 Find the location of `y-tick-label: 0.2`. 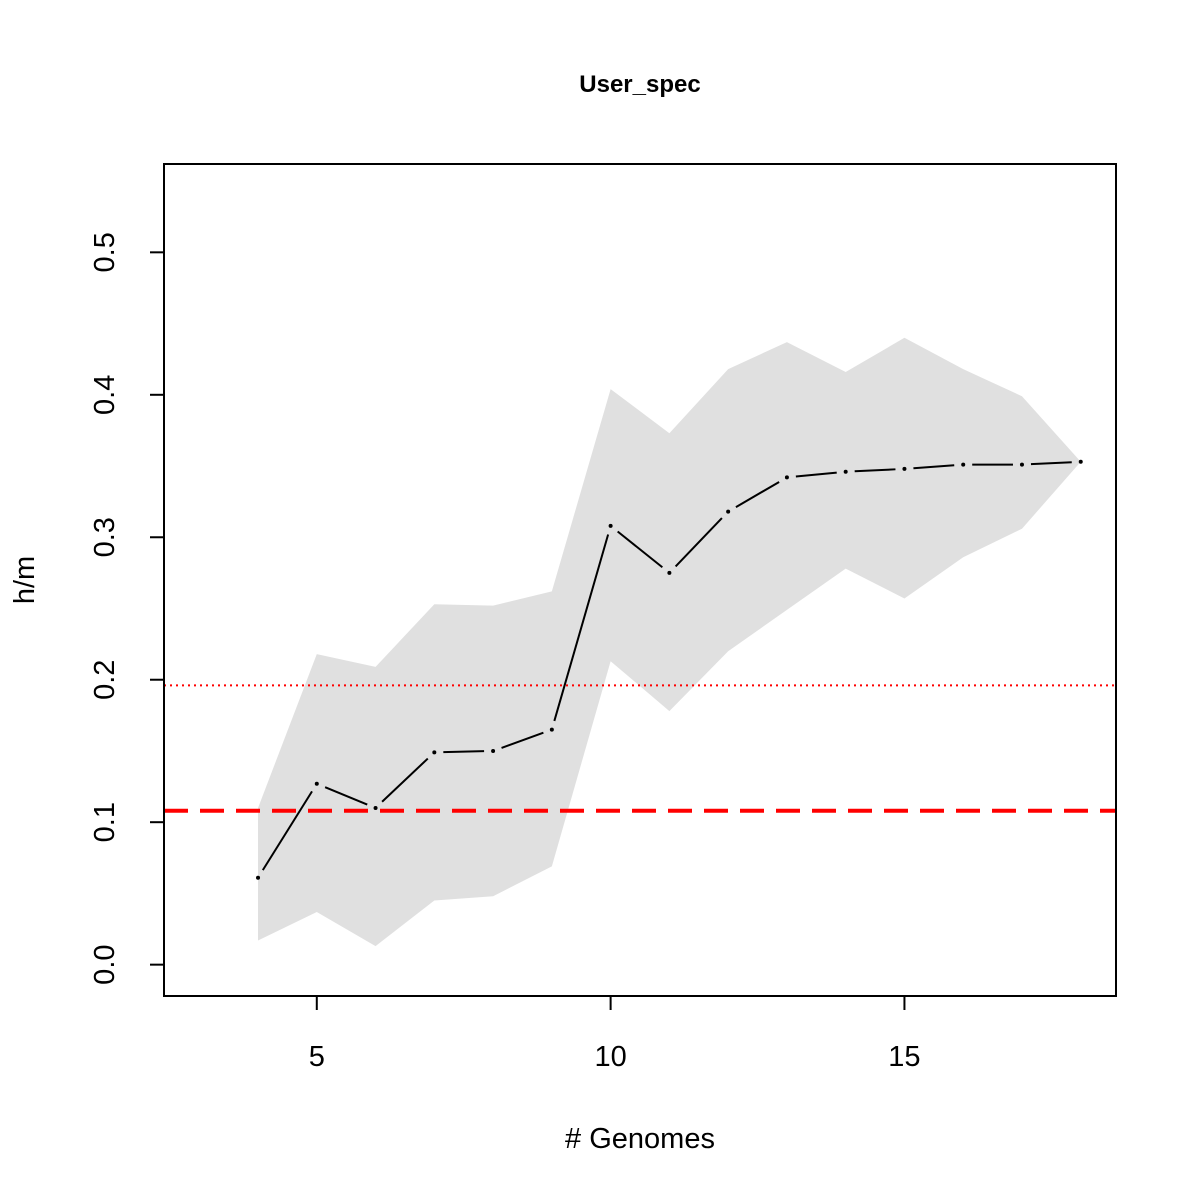

y-tick-label: 0.2 is located at coordinates (105, 680).